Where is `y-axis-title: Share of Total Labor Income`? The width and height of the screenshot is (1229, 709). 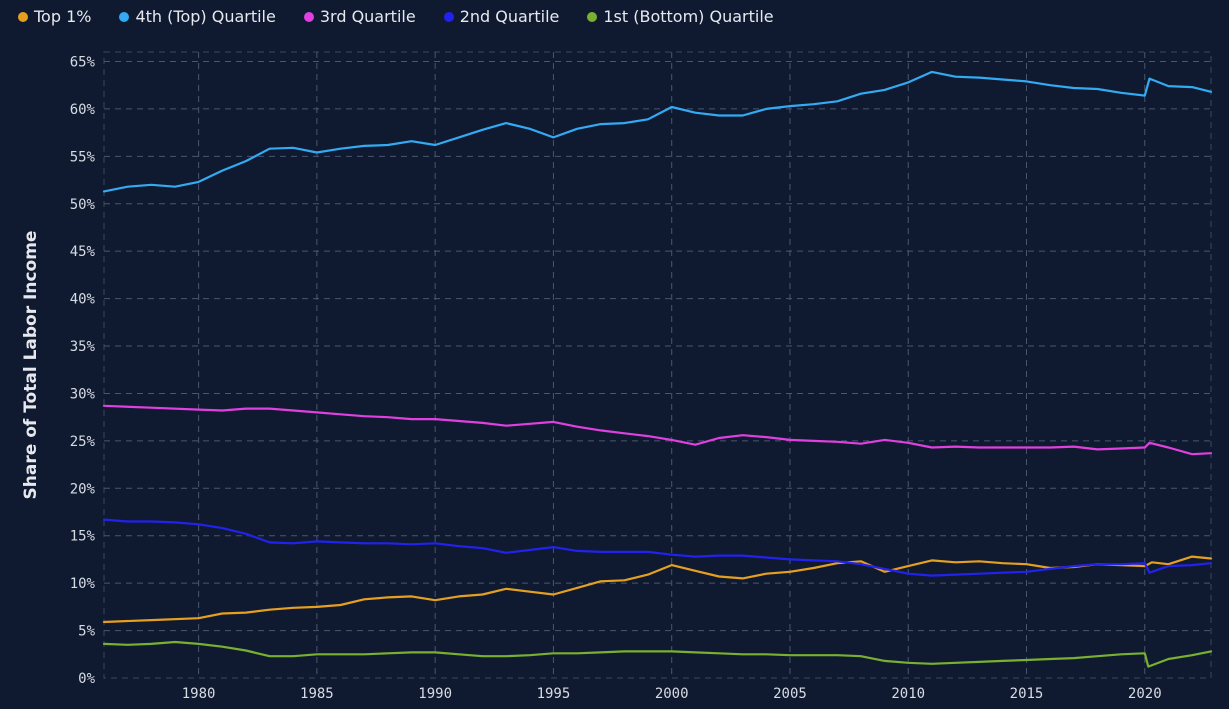
y-axis-title: Share of Total Labor Income is located at coordinates (31, 365).